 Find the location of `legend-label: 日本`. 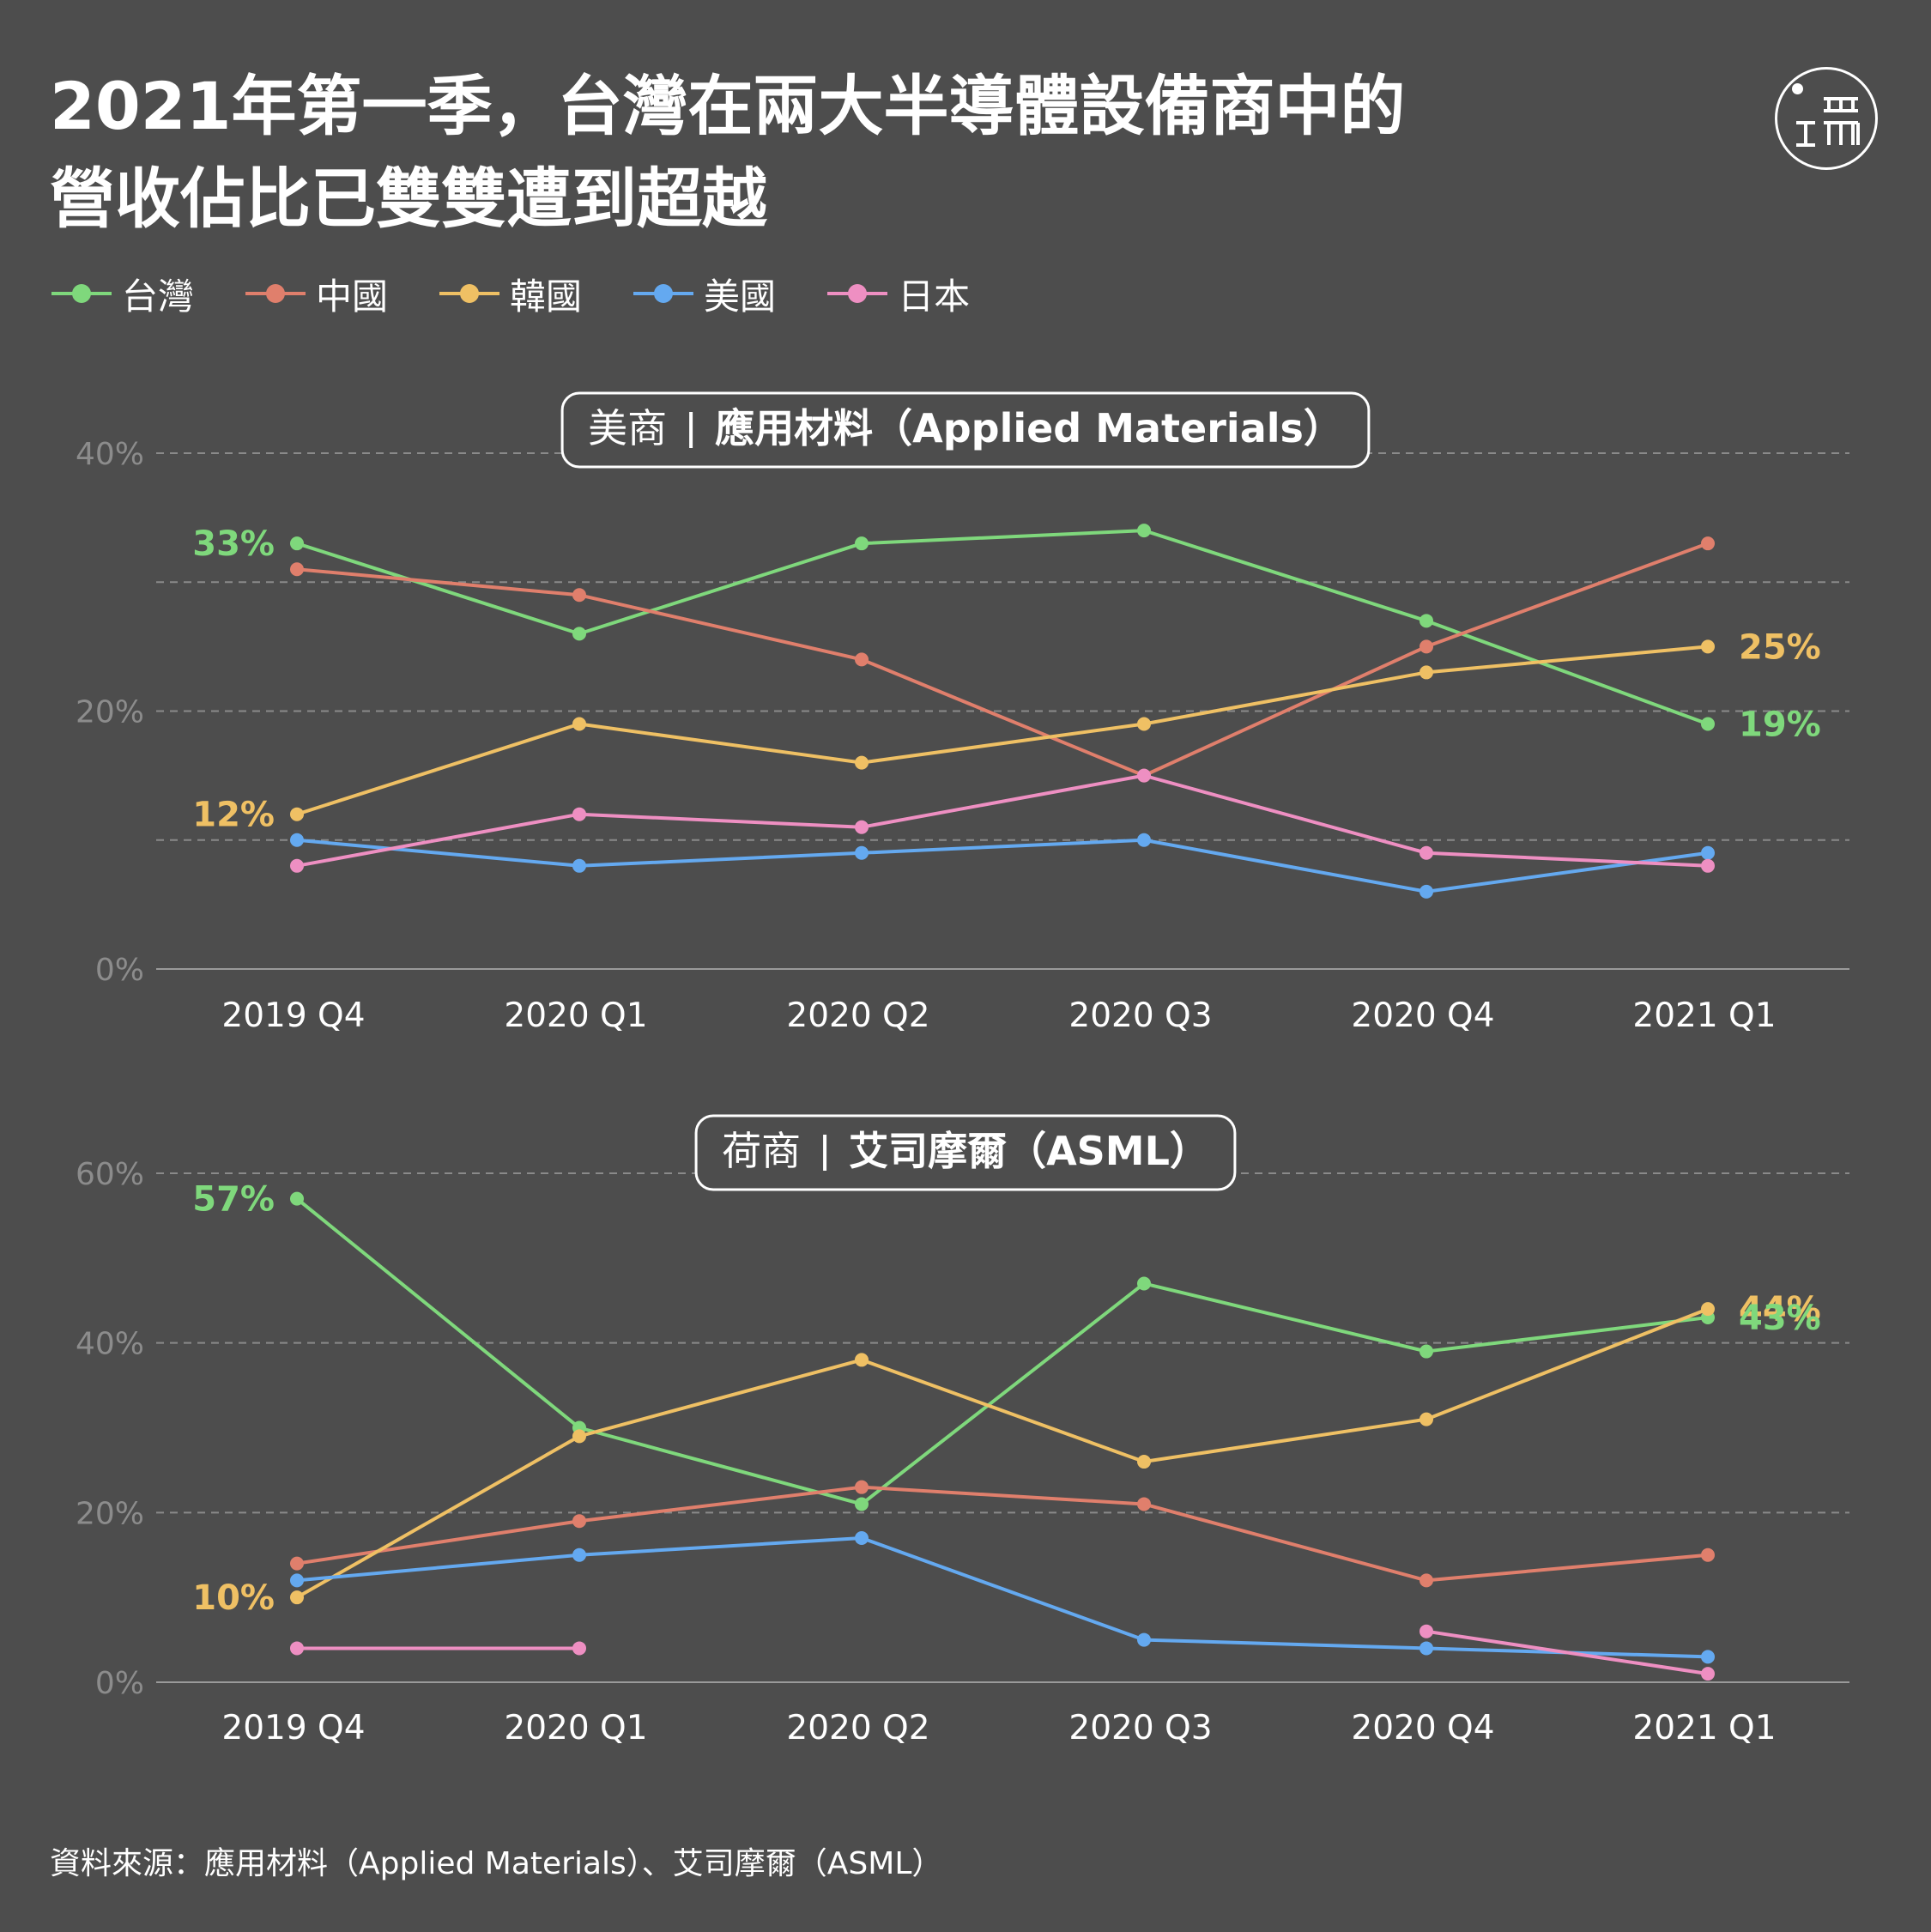

legend-label: 日本 is located at coordinates (934, 296).